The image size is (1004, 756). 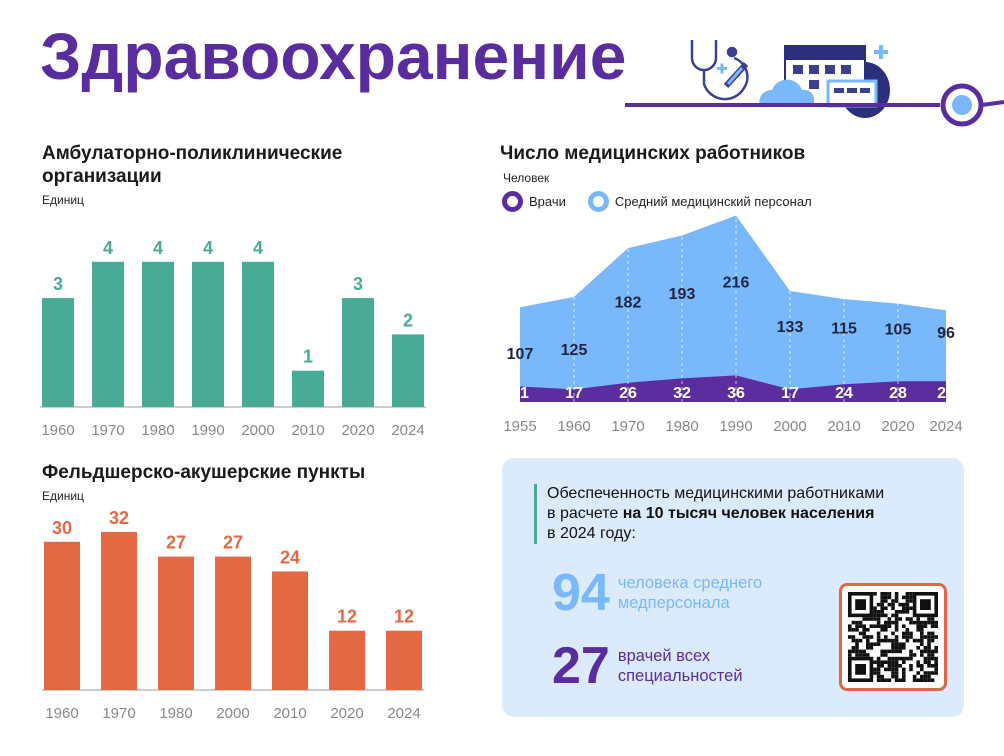 I want to click on nurses-value-label: 107, so click(x=520, y=354).